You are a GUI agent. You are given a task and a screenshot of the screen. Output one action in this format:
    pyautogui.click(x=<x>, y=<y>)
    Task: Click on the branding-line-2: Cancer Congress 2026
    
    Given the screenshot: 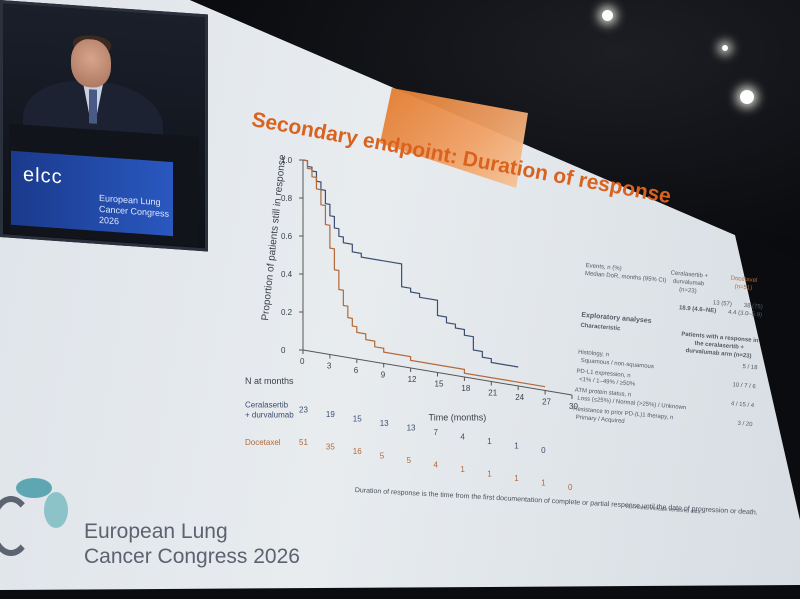 What is the action you would take?
    pyautogui.click(x=192, y=556)
    